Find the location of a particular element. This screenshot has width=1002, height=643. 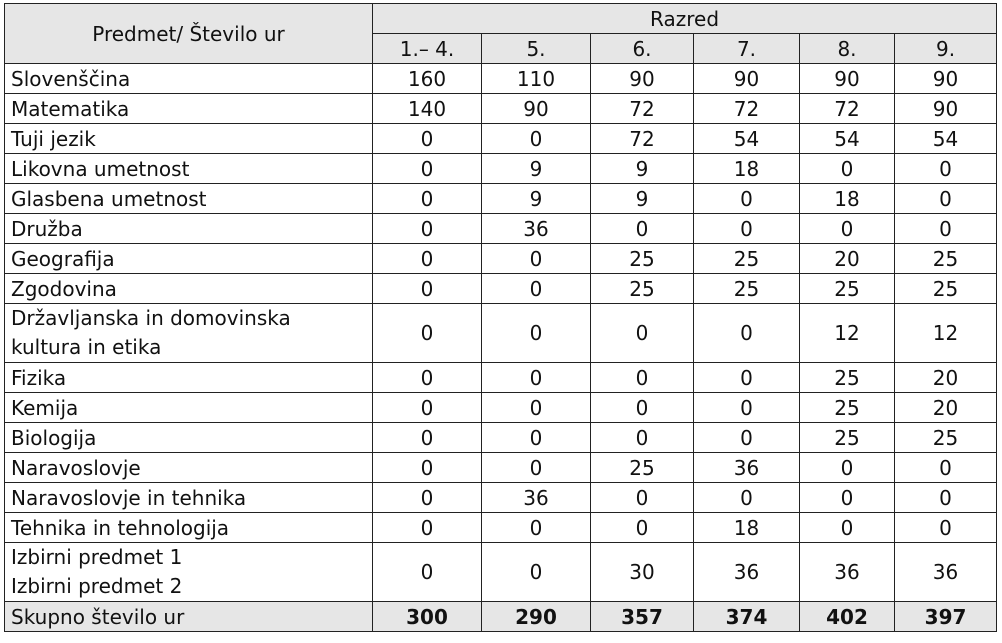

table-row: Tuji jezik 0 0 72 54 54 54 is located at coordinates (501, 138).